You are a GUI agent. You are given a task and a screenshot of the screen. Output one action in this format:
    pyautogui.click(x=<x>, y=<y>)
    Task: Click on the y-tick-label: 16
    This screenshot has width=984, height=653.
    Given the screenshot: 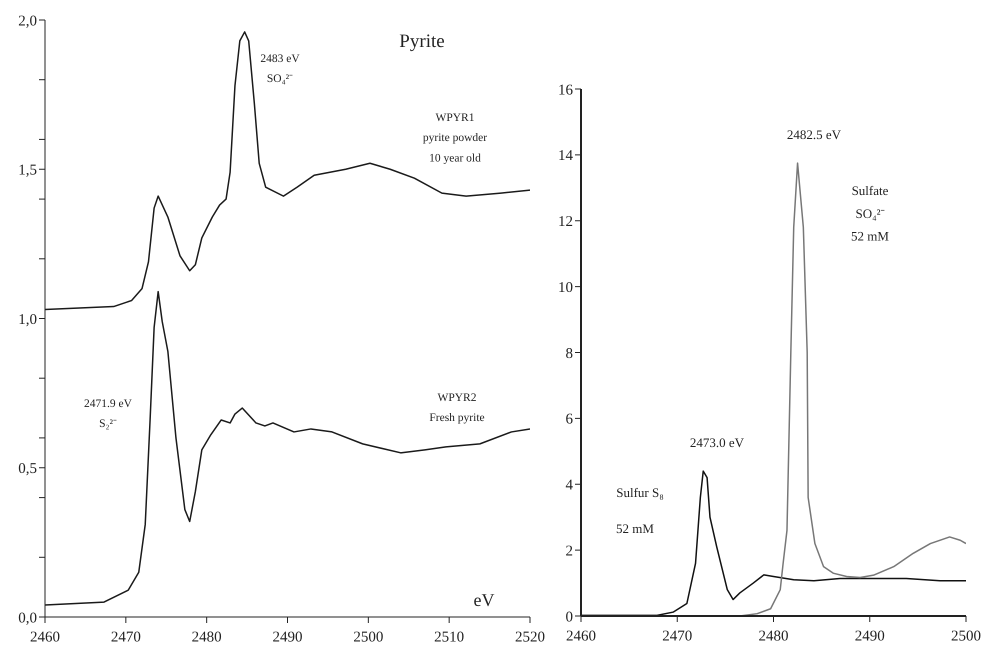 What is the action you would take?
    pyautogui.click(x=566, y=90)
    